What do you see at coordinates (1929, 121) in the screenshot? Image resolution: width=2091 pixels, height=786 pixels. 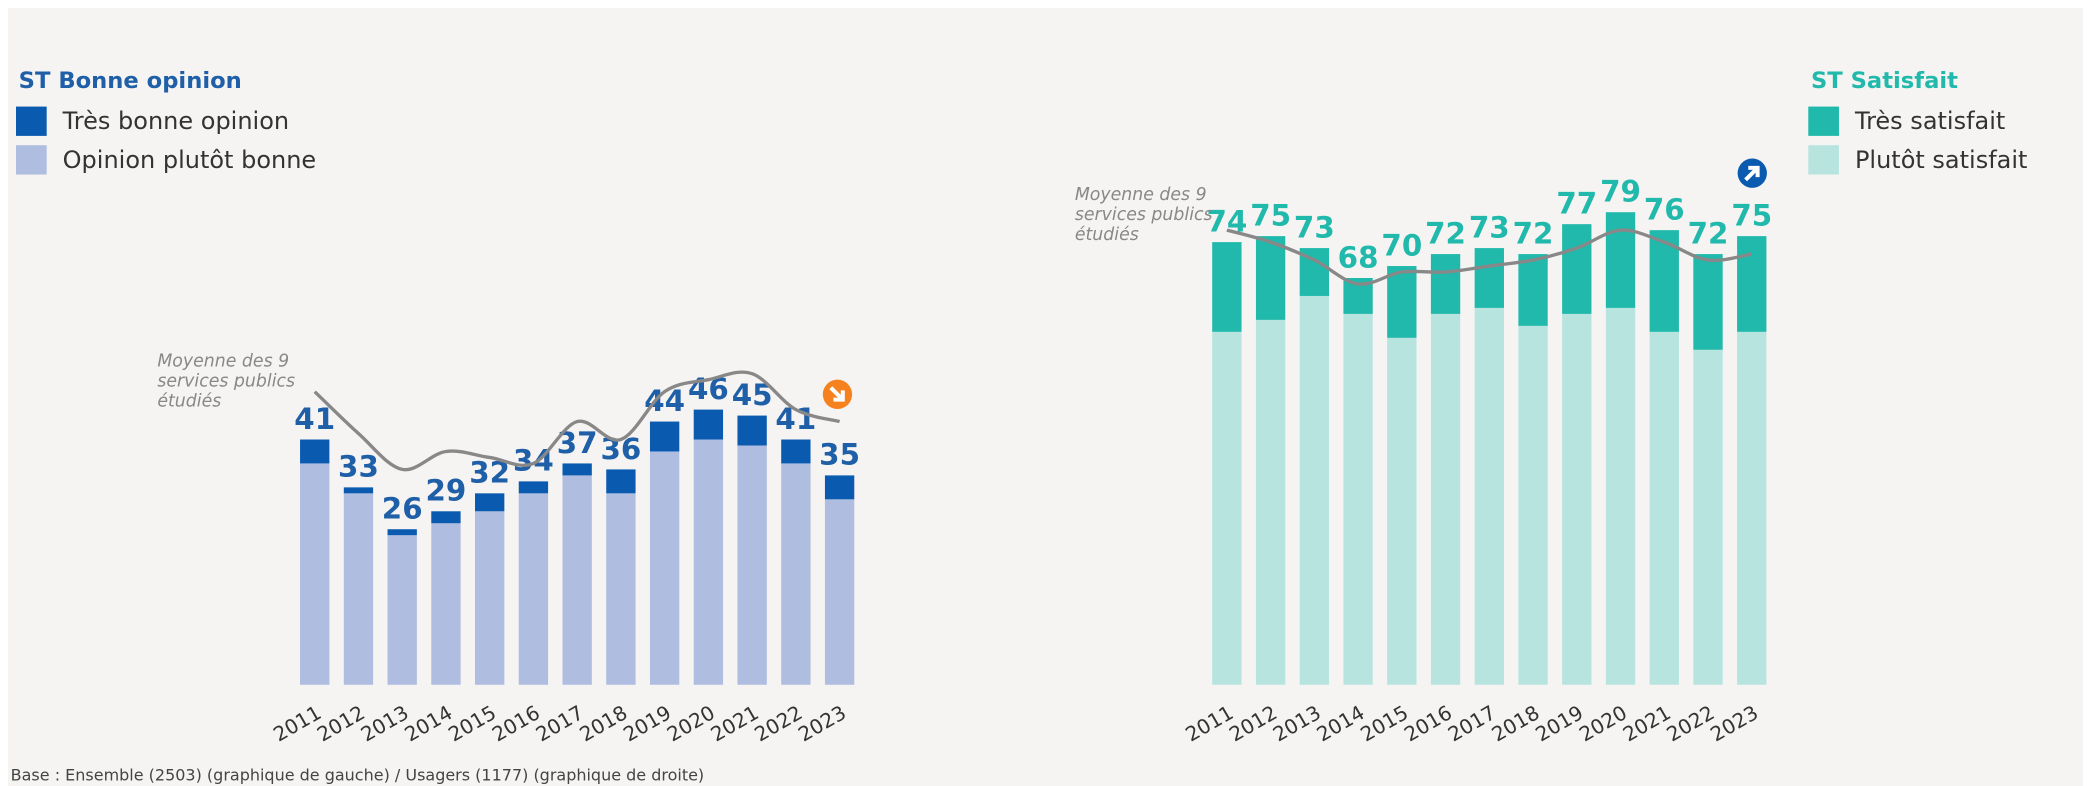 I see `legend-label: Très satisfait` at bounding box center [1929, 121].